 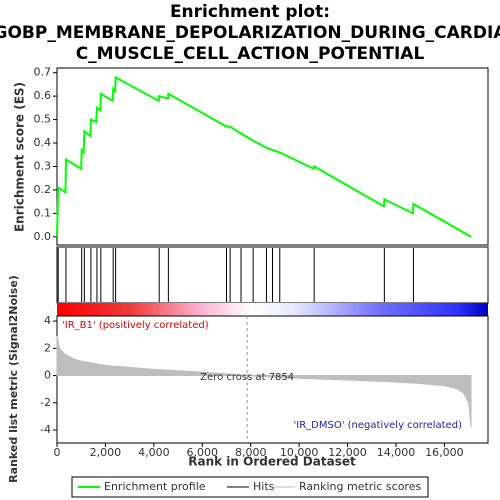 I want to click on zero-cross-label: Zero cross at 7854, so click(x=247, y=377).